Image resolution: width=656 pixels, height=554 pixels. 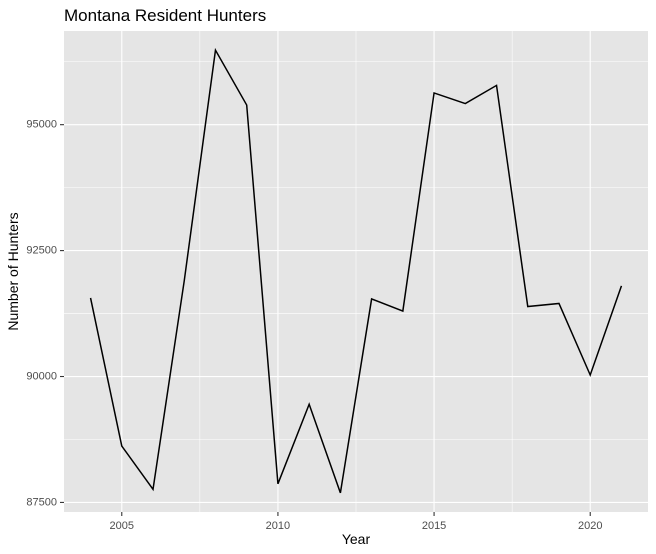 What do you see at coordinates (122, 526) in the screenshot?
I see `x-tick-label: 2005` at bounding box center [122, 526].